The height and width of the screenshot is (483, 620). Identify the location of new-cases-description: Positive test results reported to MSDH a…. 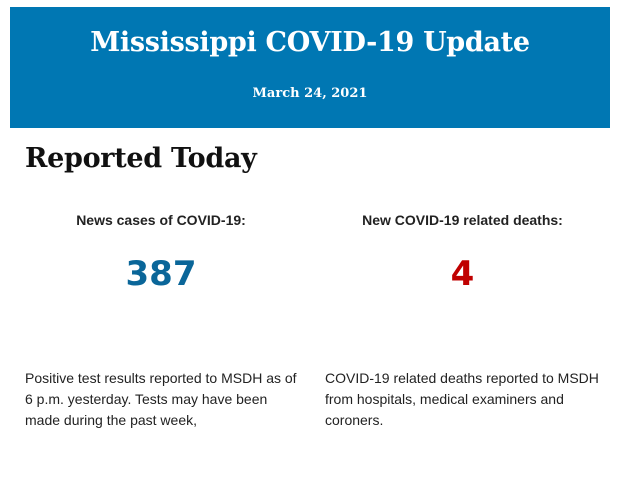
(161, 399).